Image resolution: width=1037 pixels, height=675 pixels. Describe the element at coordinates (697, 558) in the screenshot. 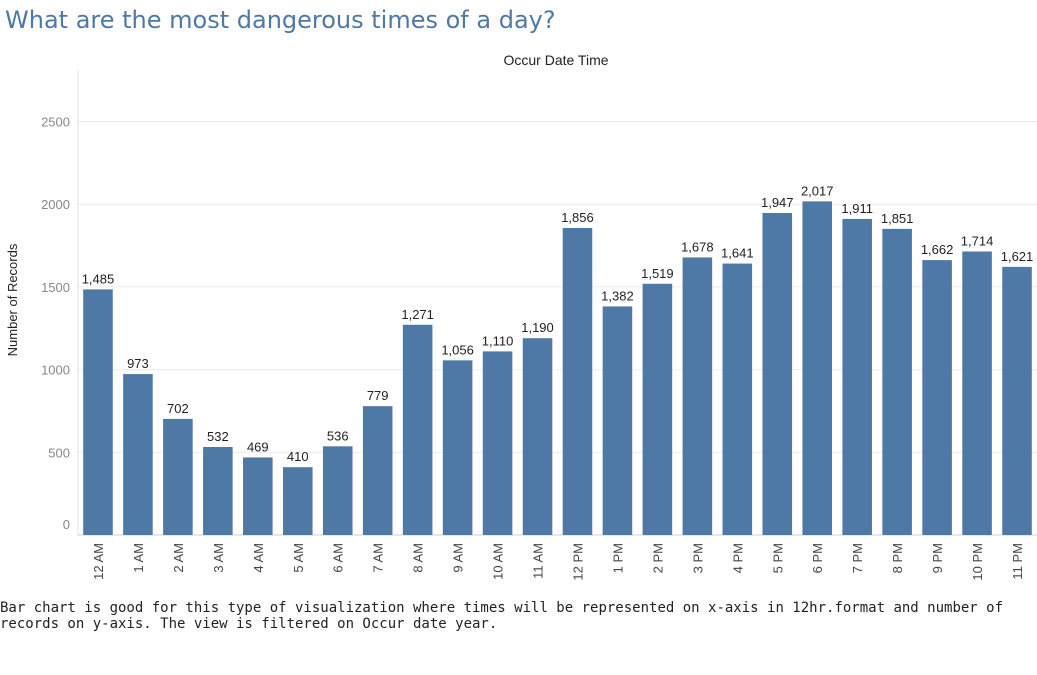

I see `x-tick-label: 3 PM` at that location.